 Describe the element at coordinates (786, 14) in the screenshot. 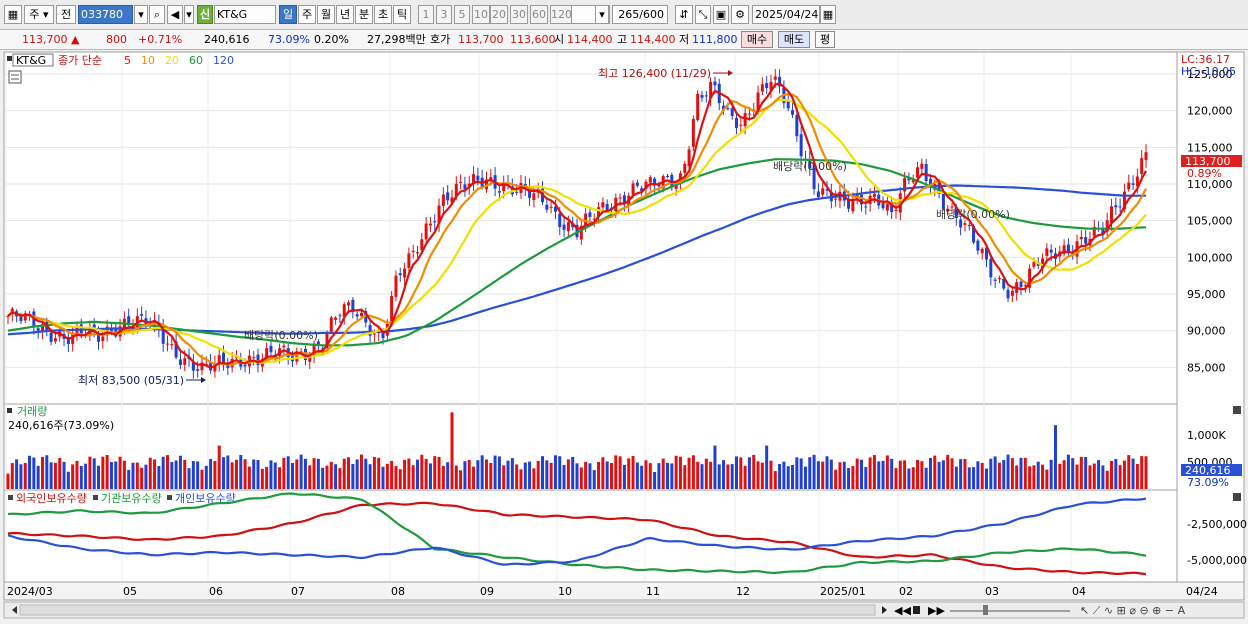

I see `date-field: 2025/04/24` at that location.